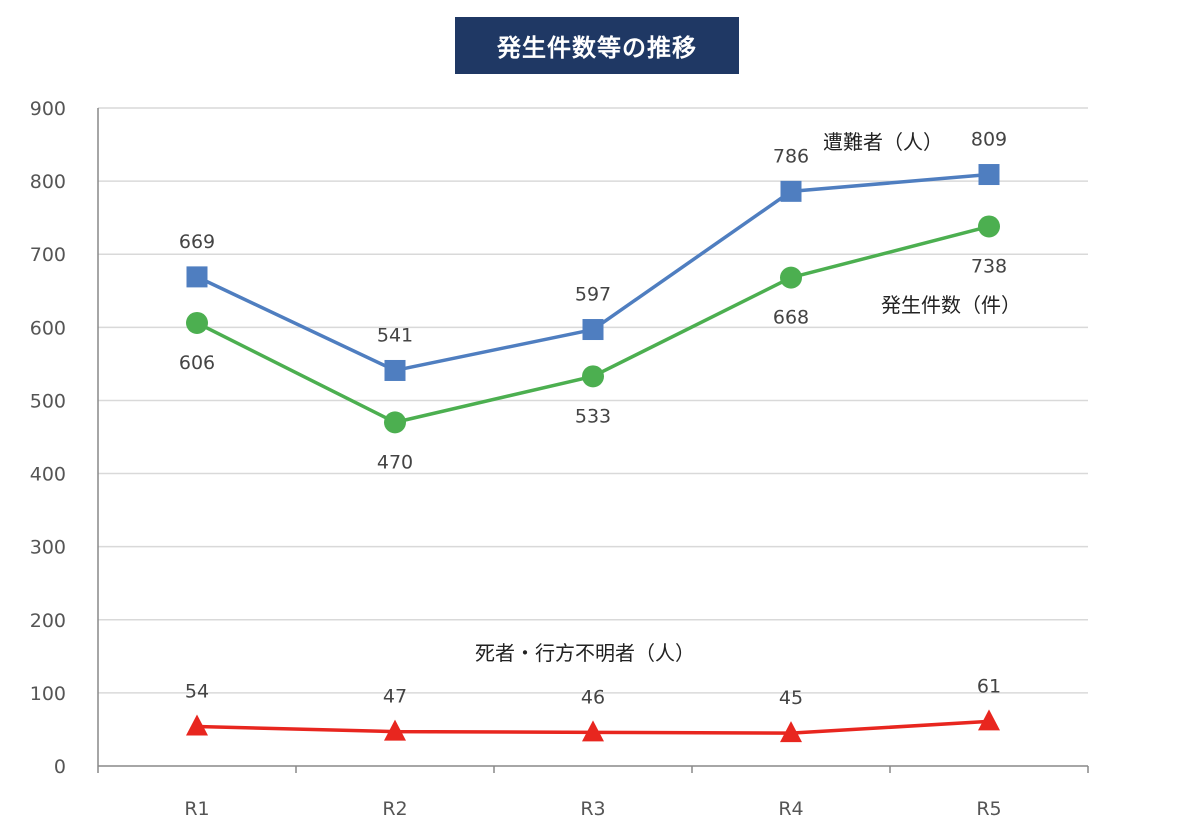  Describe the element at coordinates (197, 363) in the screenshot. I see `data-label-incidents: 606` at that location.